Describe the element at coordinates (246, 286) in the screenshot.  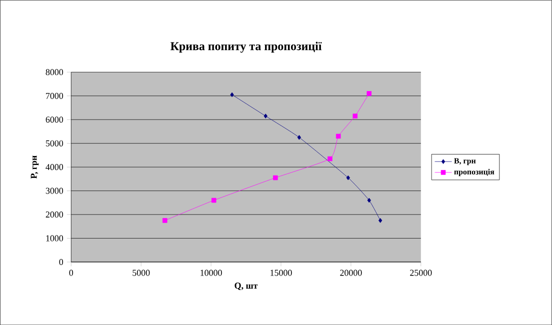
I see `x-axis-title: Q, шт` at that location.